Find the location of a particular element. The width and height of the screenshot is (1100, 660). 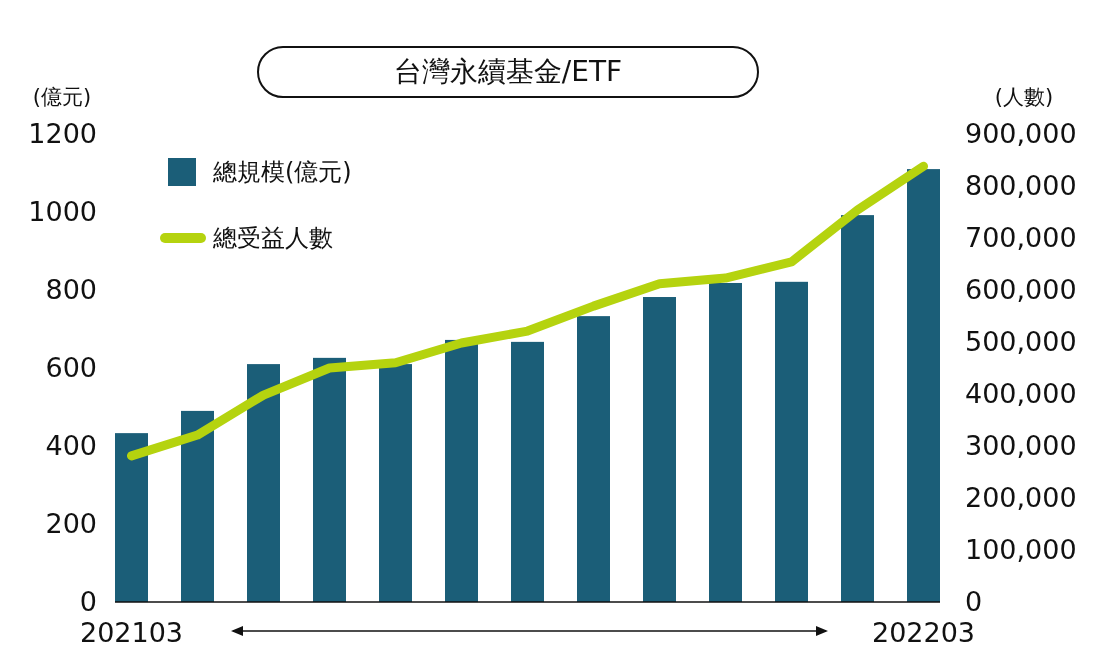

y2-tick-label: 700,000 is located at coordinates (1021, 238).